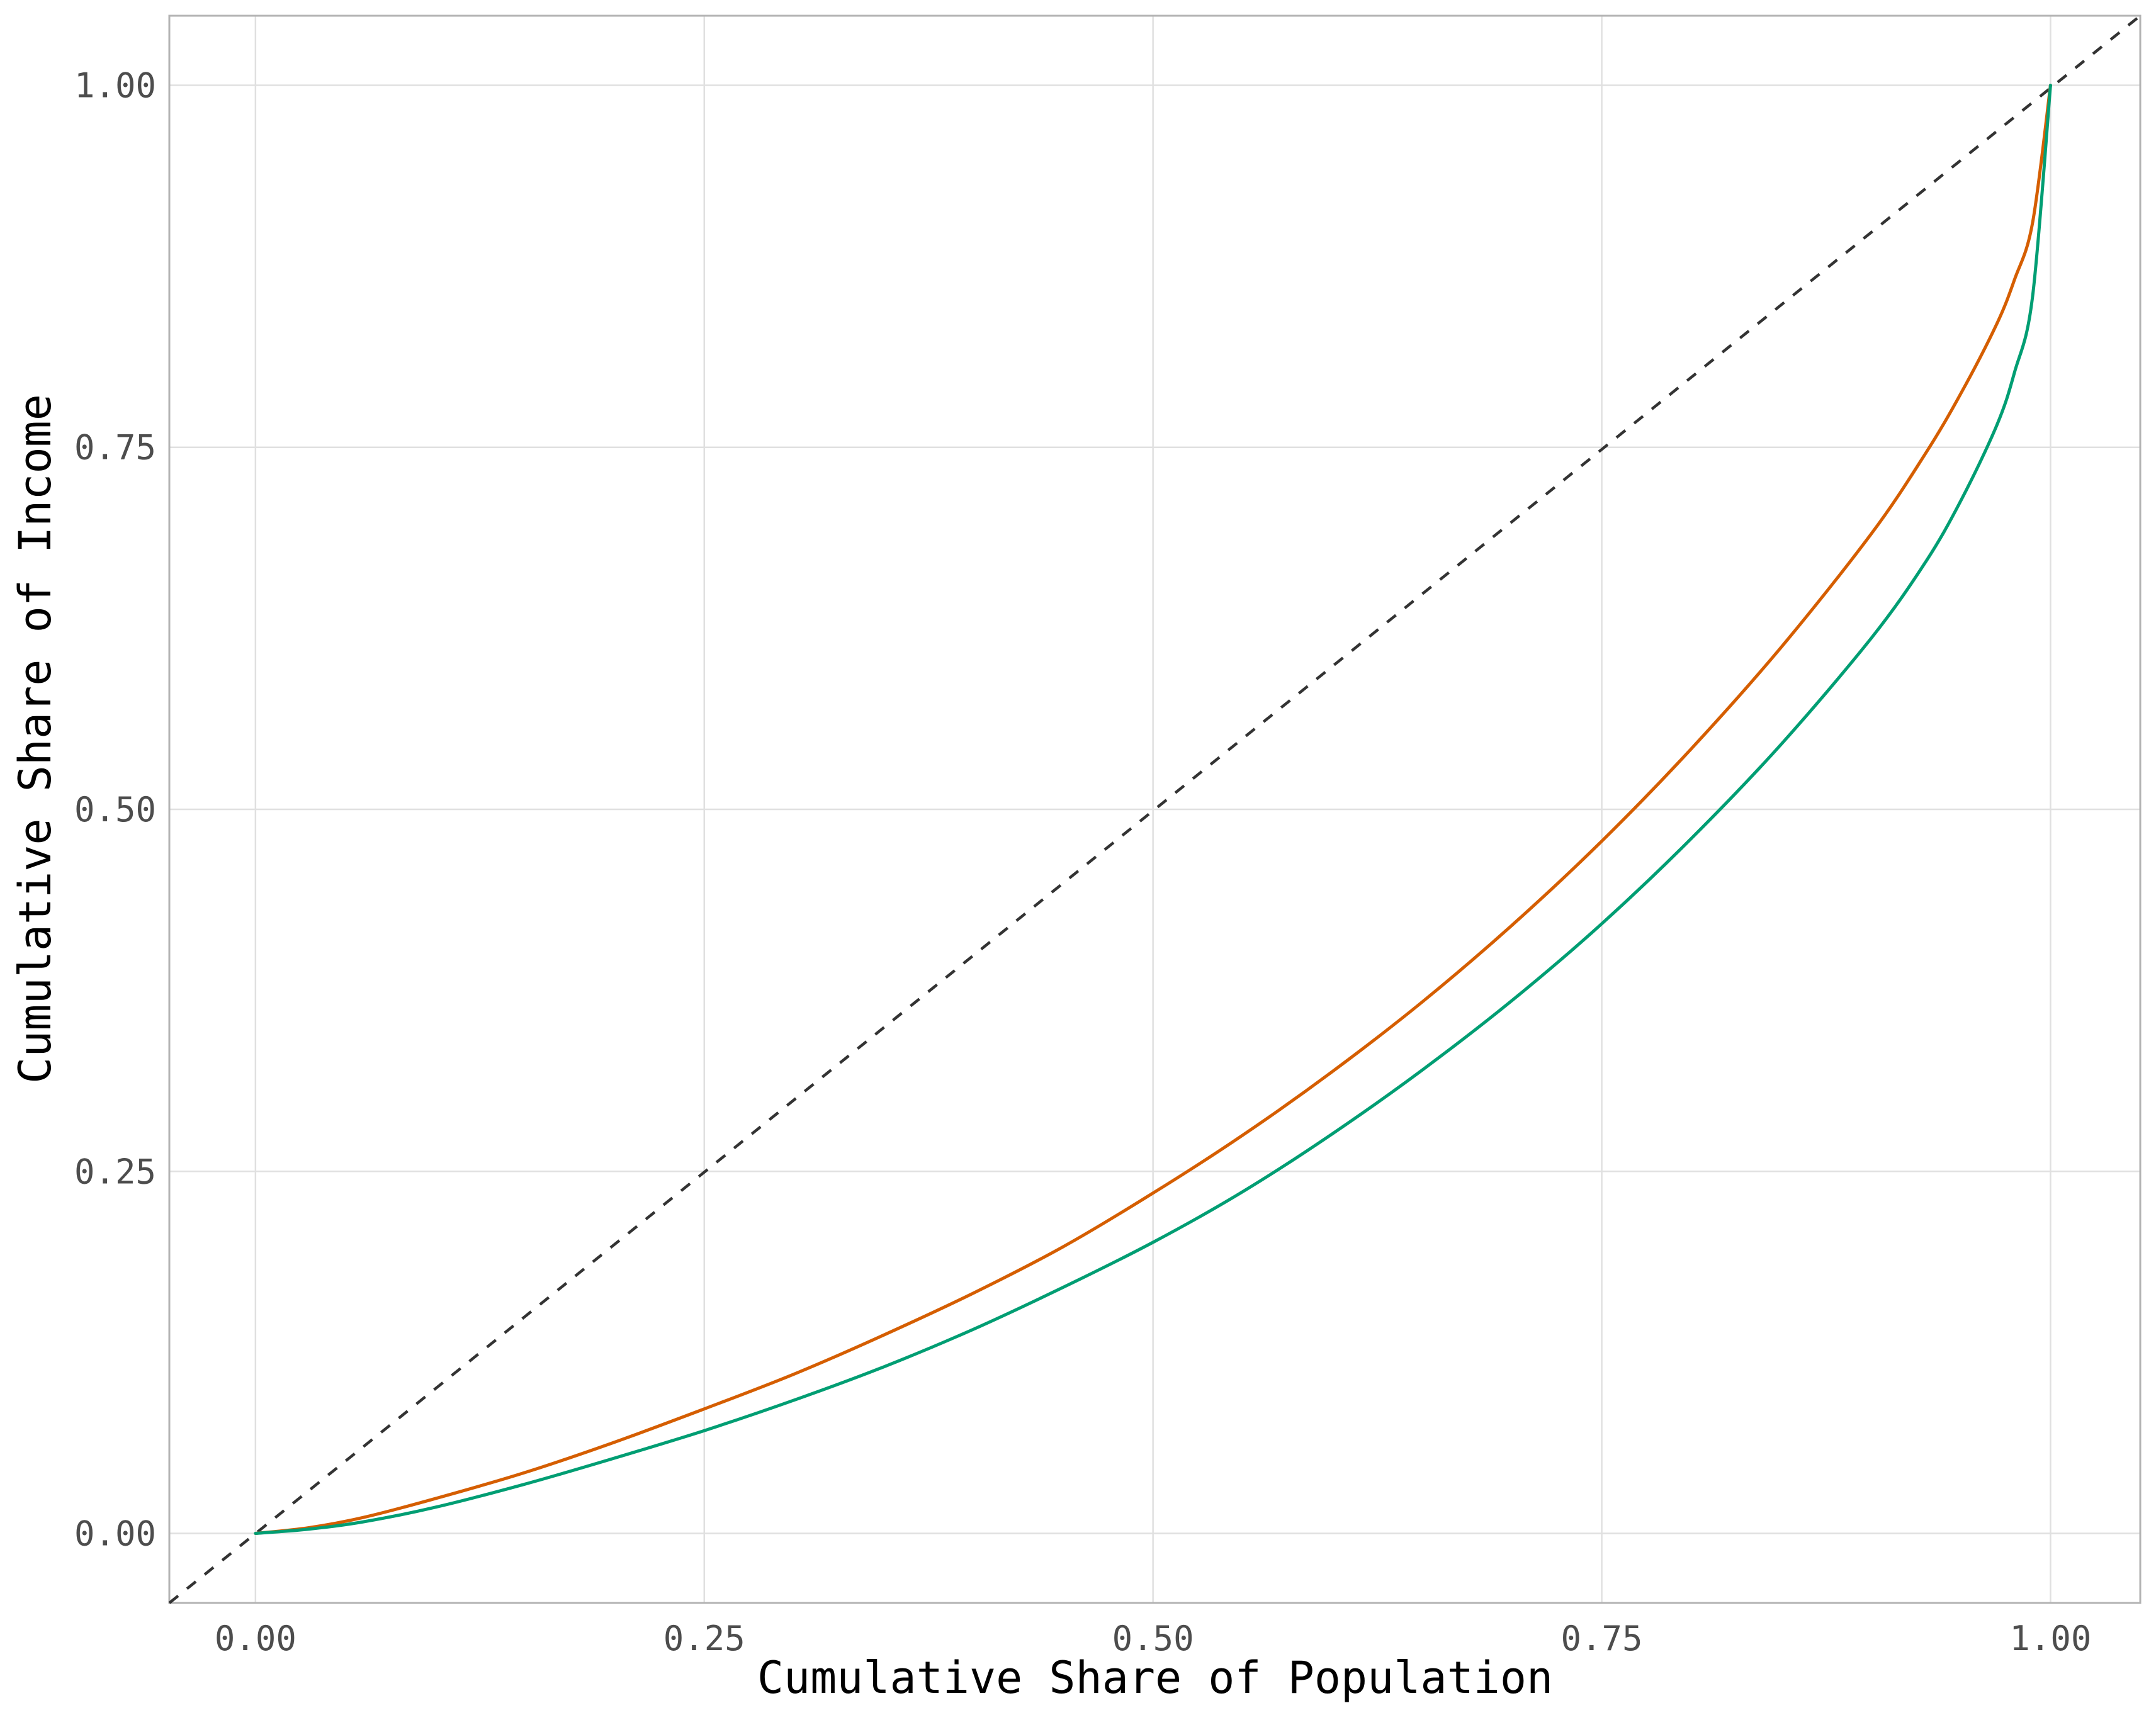 The height and width of the screenshot is (1720, 2156). I want to click on x-axis-title: Cumulative Share of Population, so click(1155, 1678).